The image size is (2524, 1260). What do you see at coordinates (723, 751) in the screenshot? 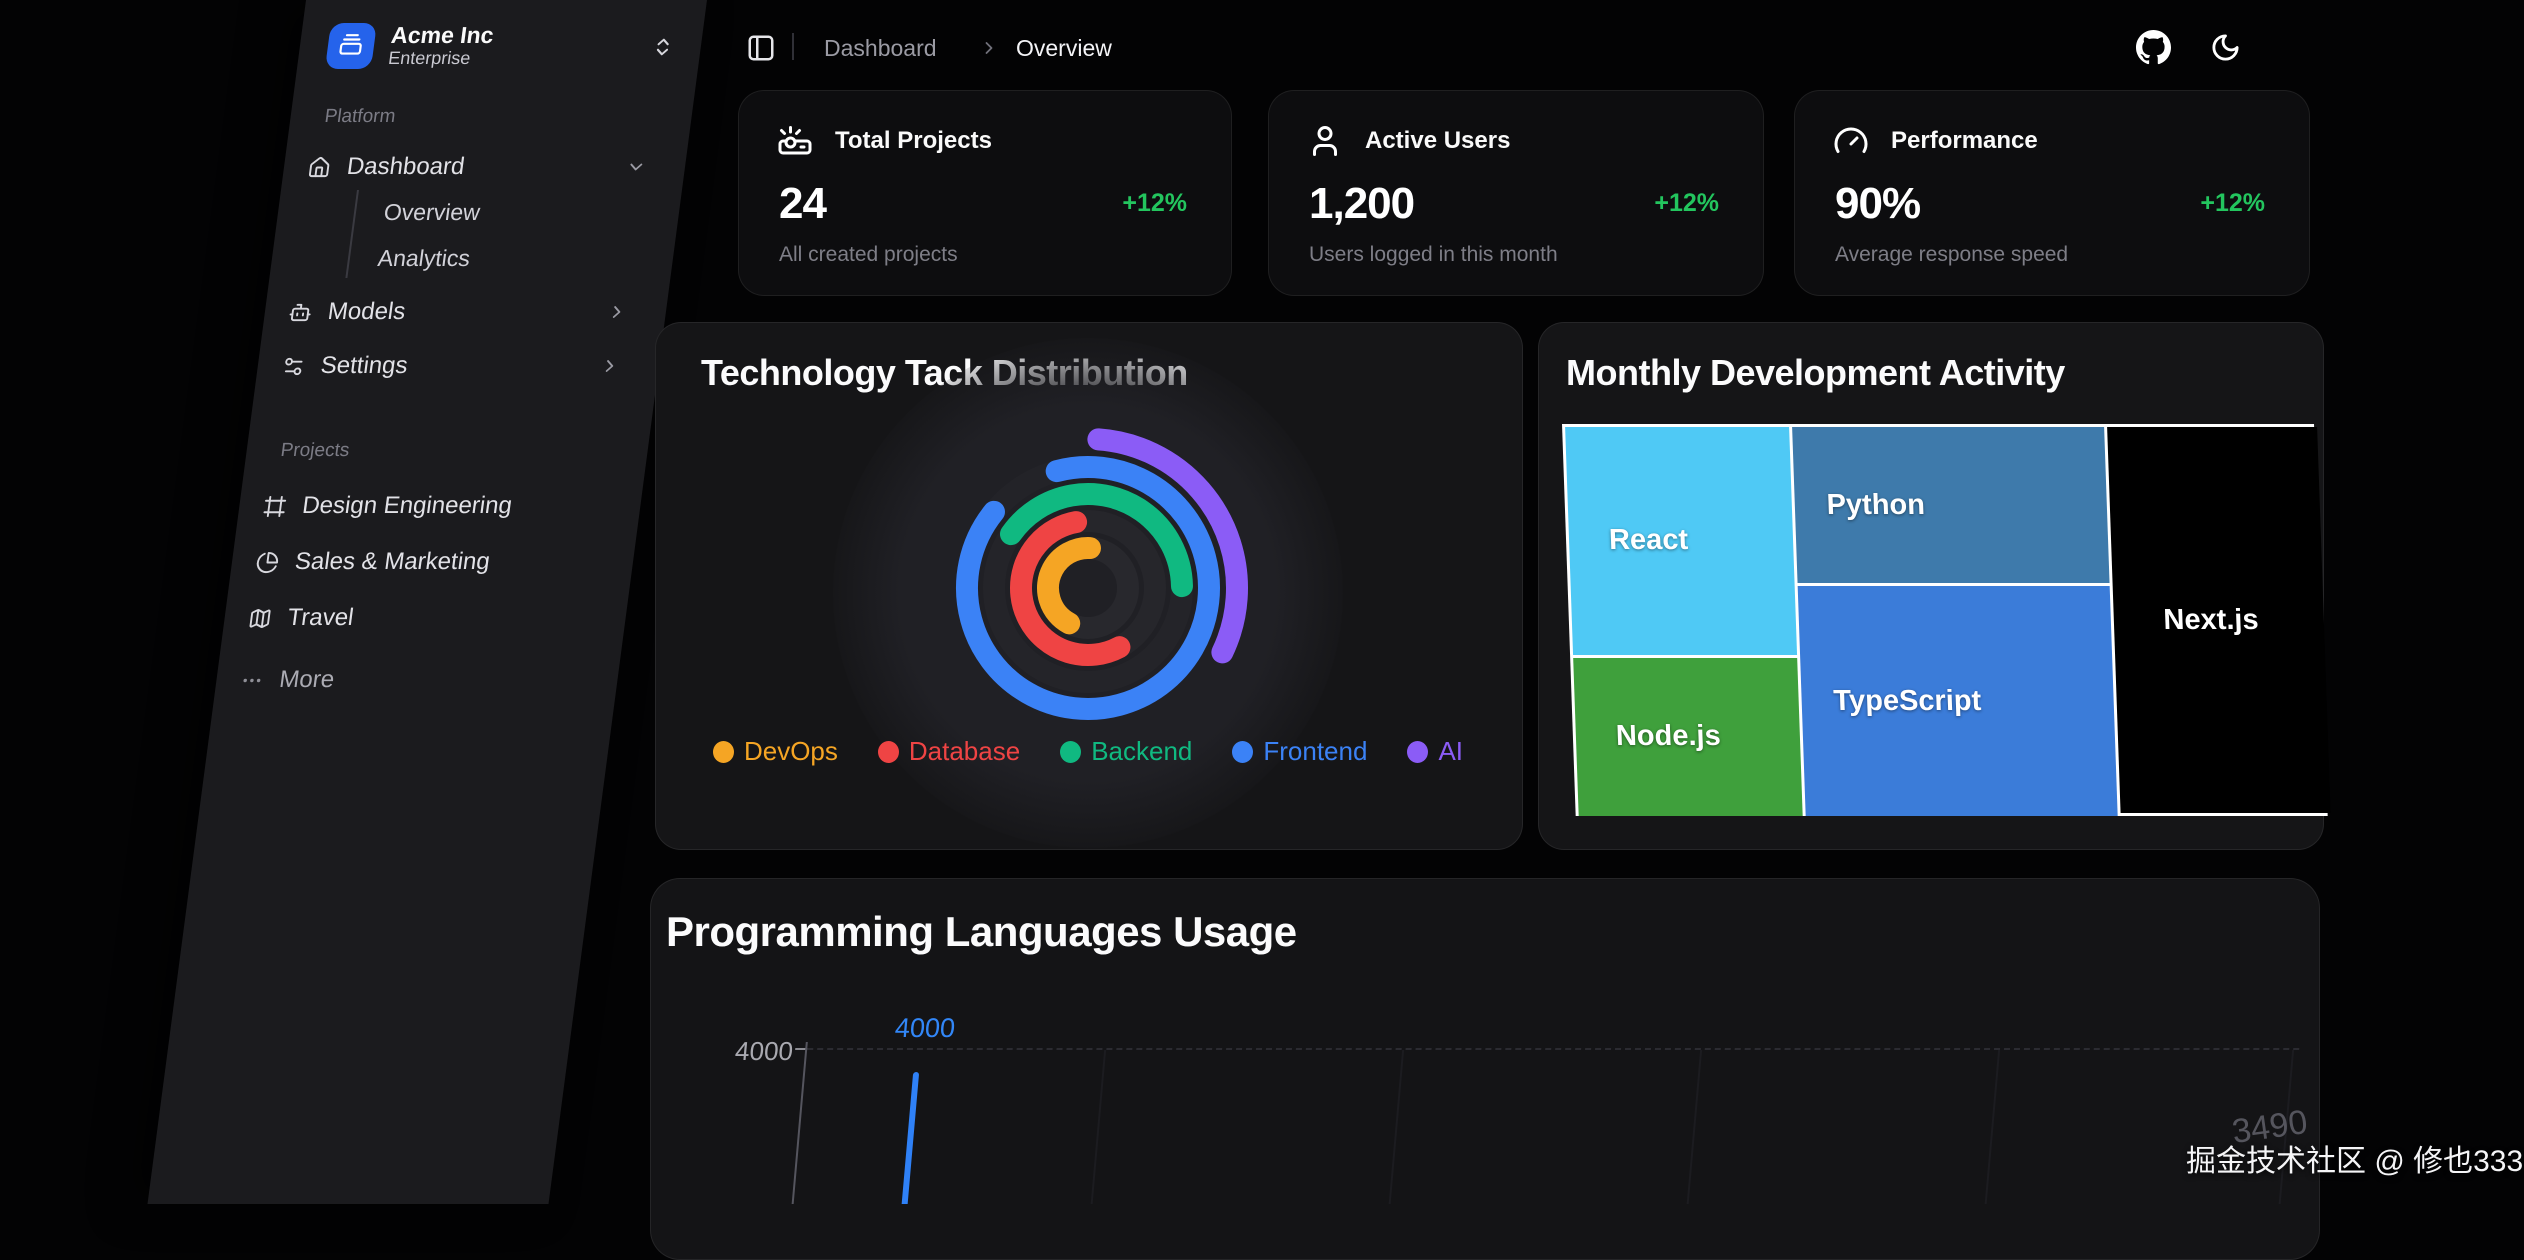
I see `legend-dot-devops` at bounding box center [723, 751].